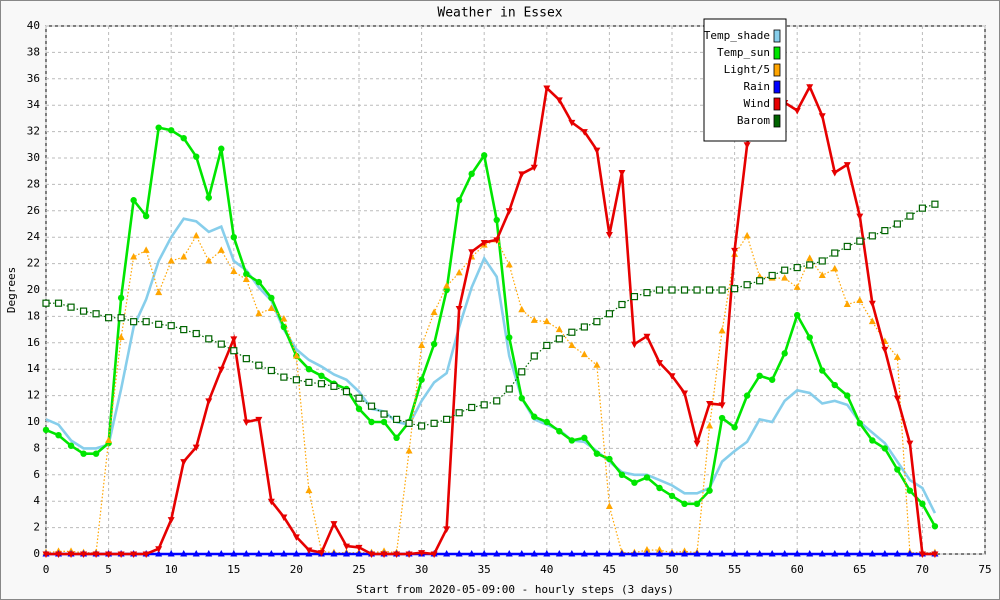 This screenshot has width=1000, height=600. What do you see at coordinates (33, 51) in the screenshot?
I see `y-tick-label: 38` at bounding box center [33, 51].